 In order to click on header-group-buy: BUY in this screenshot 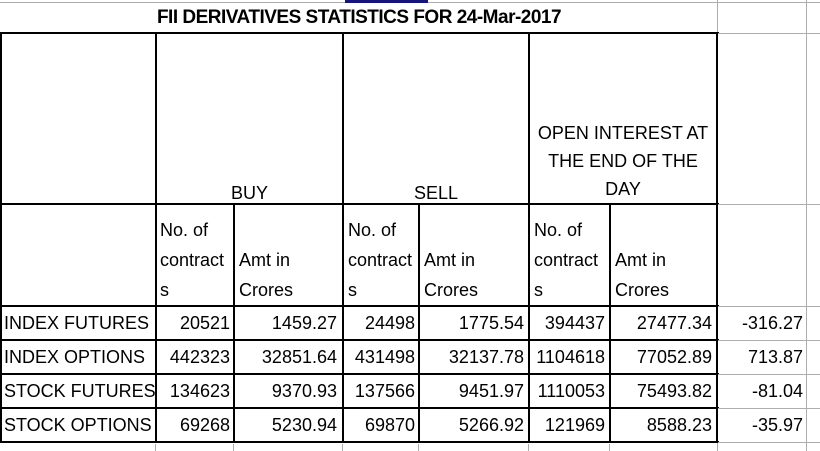, I will do `click(249, 193)`.